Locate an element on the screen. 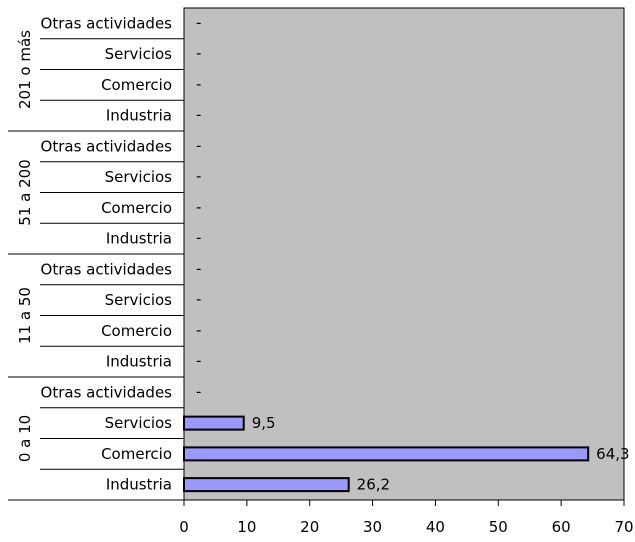 This screenshot has width=635, height=542. data-label: 64,3 is located at coordinates (612, 454).